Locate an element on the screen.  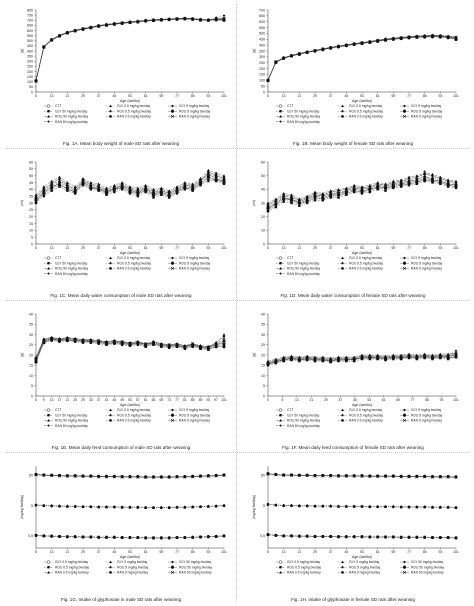
y-tick-label: 10 is located at coordinates (263, 376).